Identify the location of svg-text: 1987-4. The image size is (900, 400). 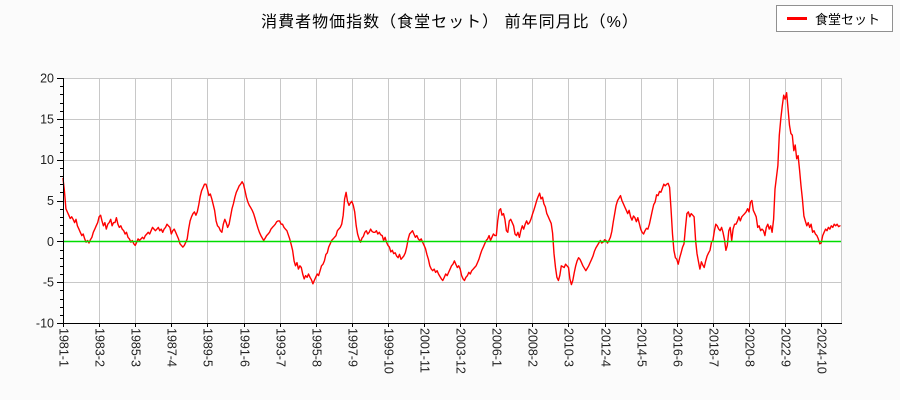
(172, 347).